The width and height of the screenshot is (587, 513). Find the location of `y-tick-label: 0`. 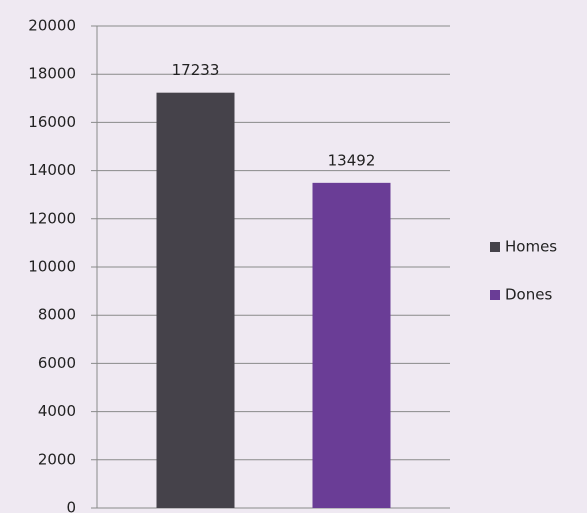

y-tick-label: 0 is located at coordinates (71, 506).